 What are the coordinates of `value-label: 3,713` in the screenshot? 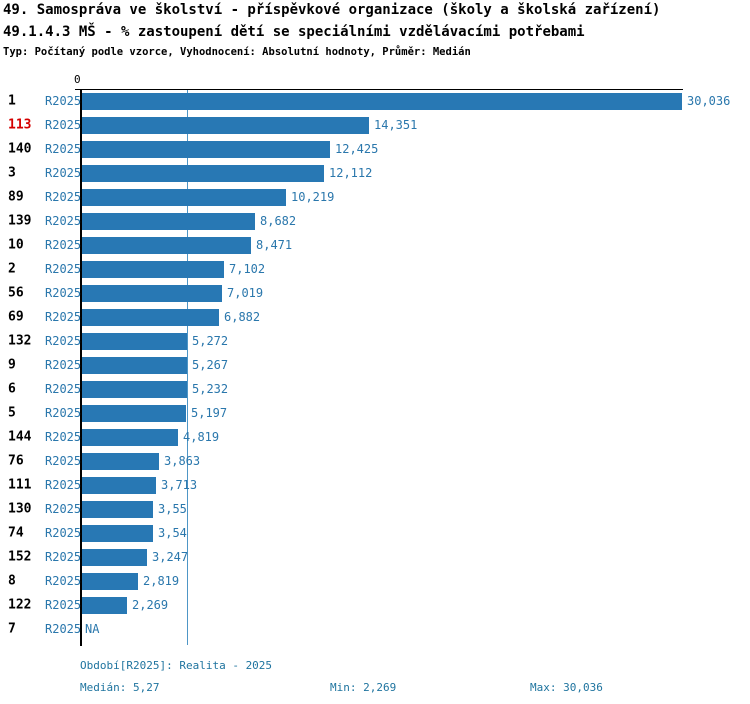 It's located at (179, 485).